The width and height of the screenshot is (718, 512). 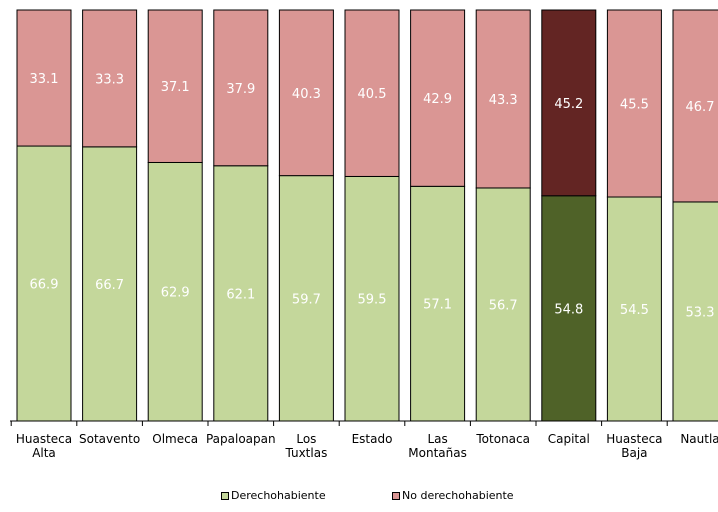 What do you see at coordinates (241, 439) in the screenshot?
I see `x-tick-label-papaloapan: Papaloapan` at bounding box center [241, 439].